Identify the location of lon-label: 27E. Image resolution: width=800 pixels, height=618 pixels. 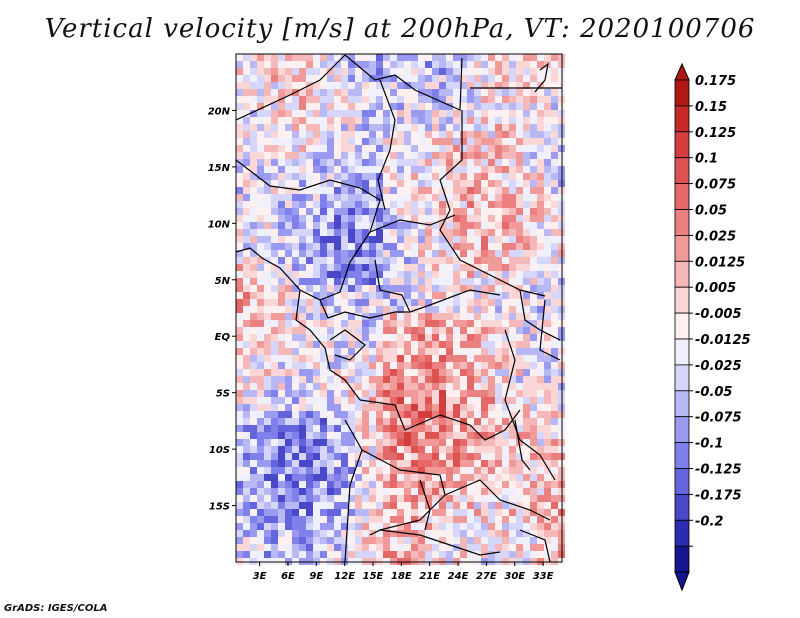
(486, 576).